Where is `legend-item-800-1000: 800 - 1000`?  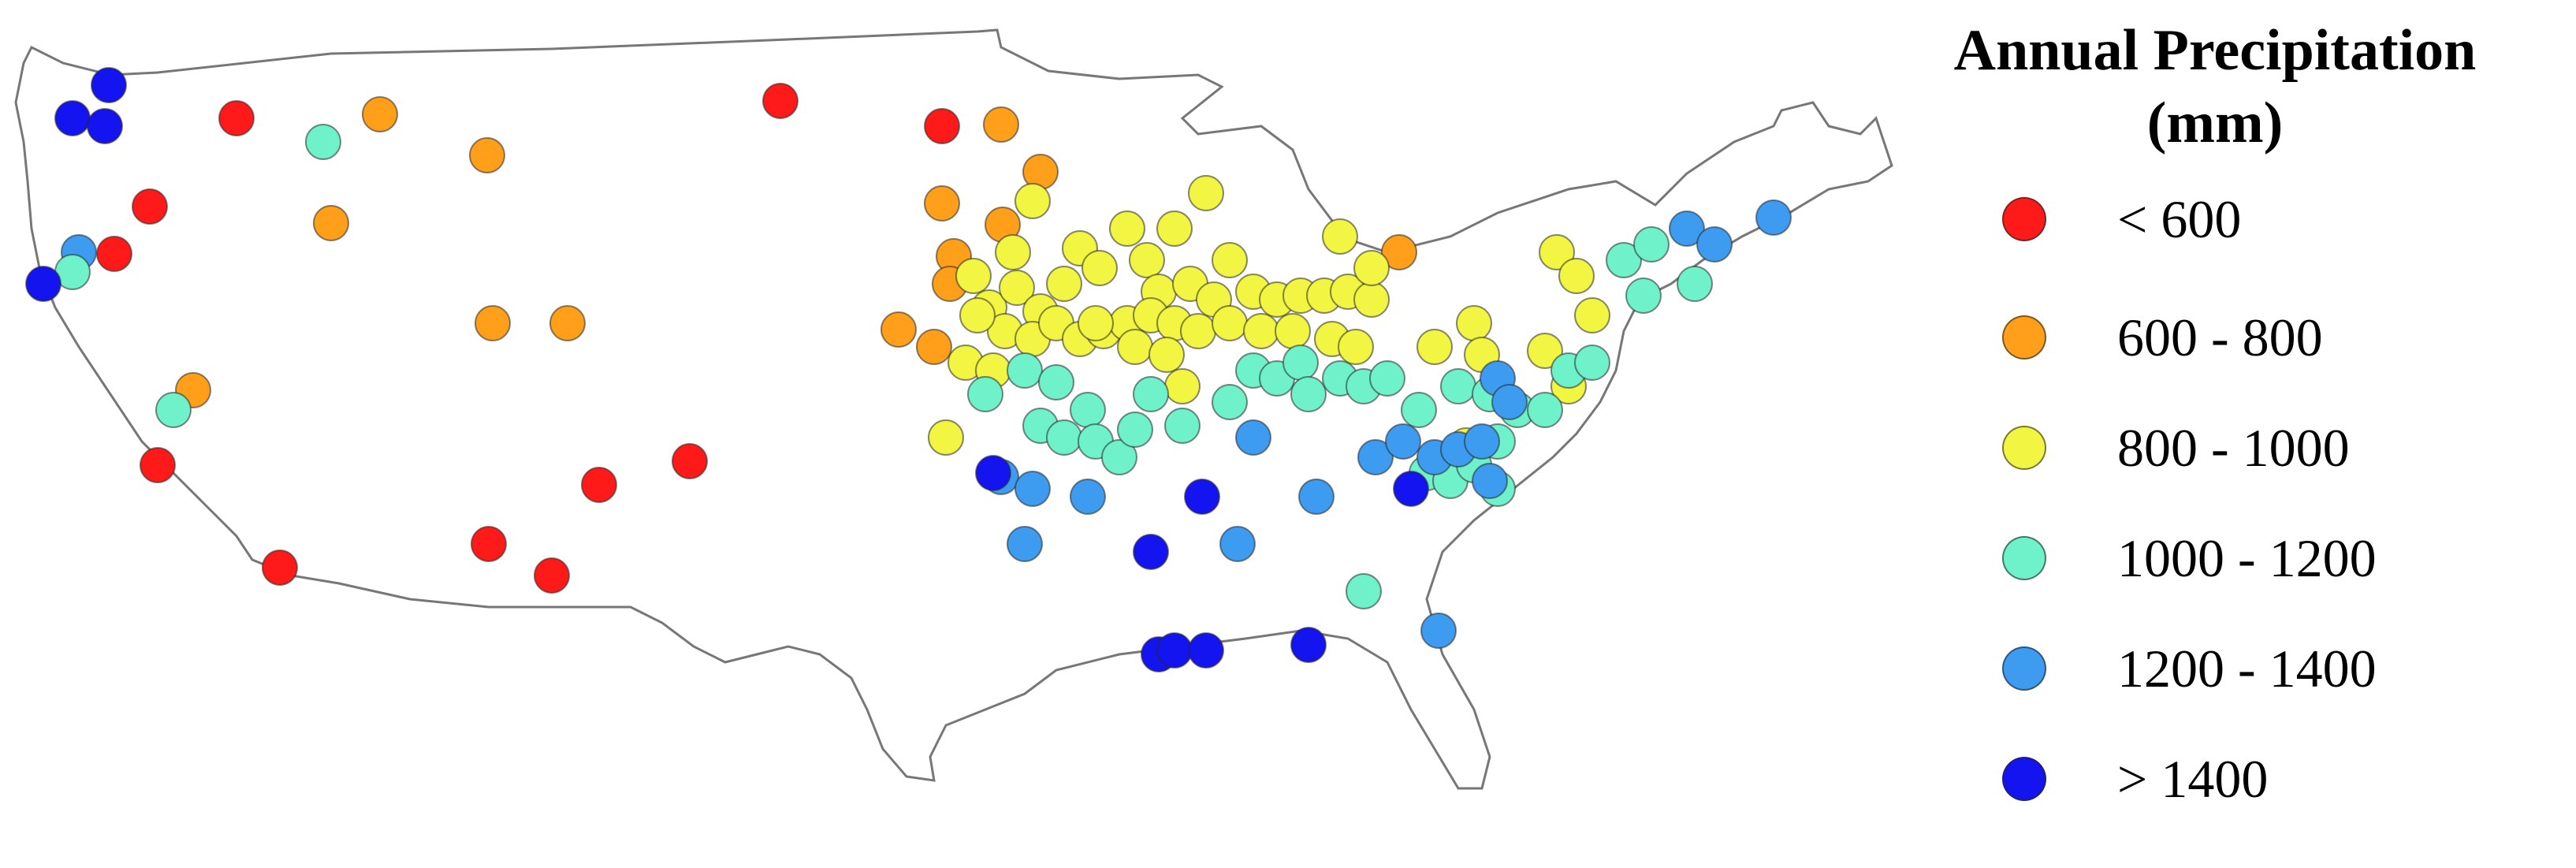 legend-item-800-1000: 800 - 1000 is located at coordinates (2176, 447).